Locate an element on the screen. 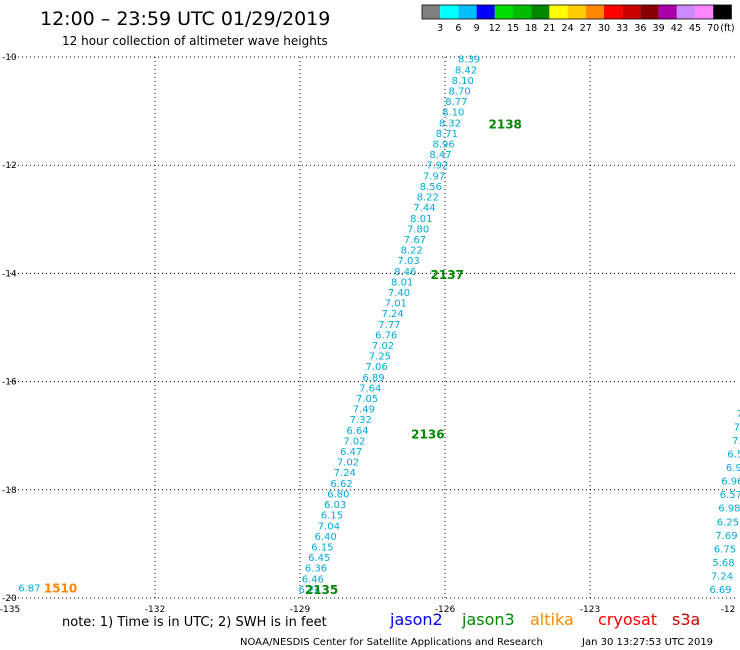  swh-value-label: 6.57 is located at coordinates (730, 495).